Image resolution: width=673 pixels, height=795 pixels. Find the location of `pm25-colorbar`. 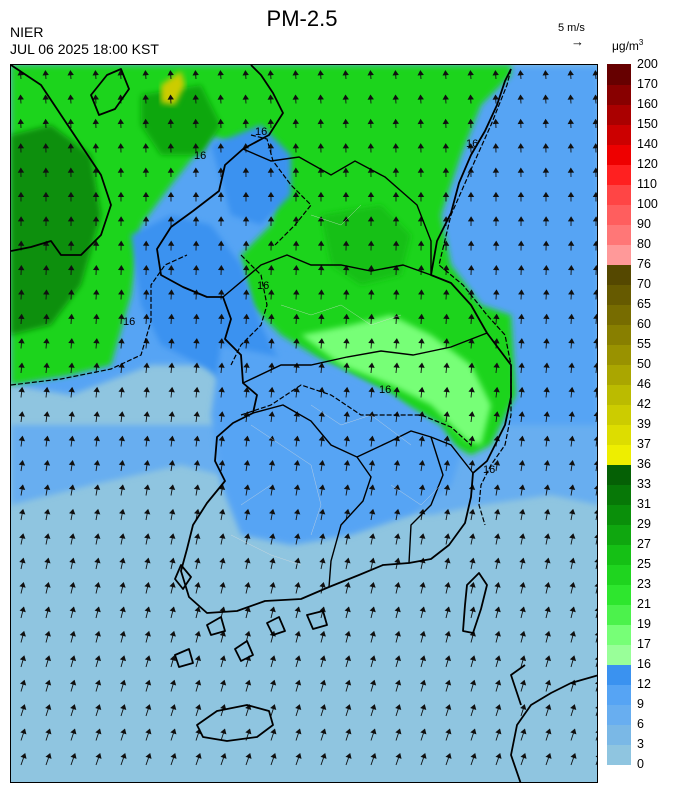

pm25-colorbar is located at coordinates (619, 414).